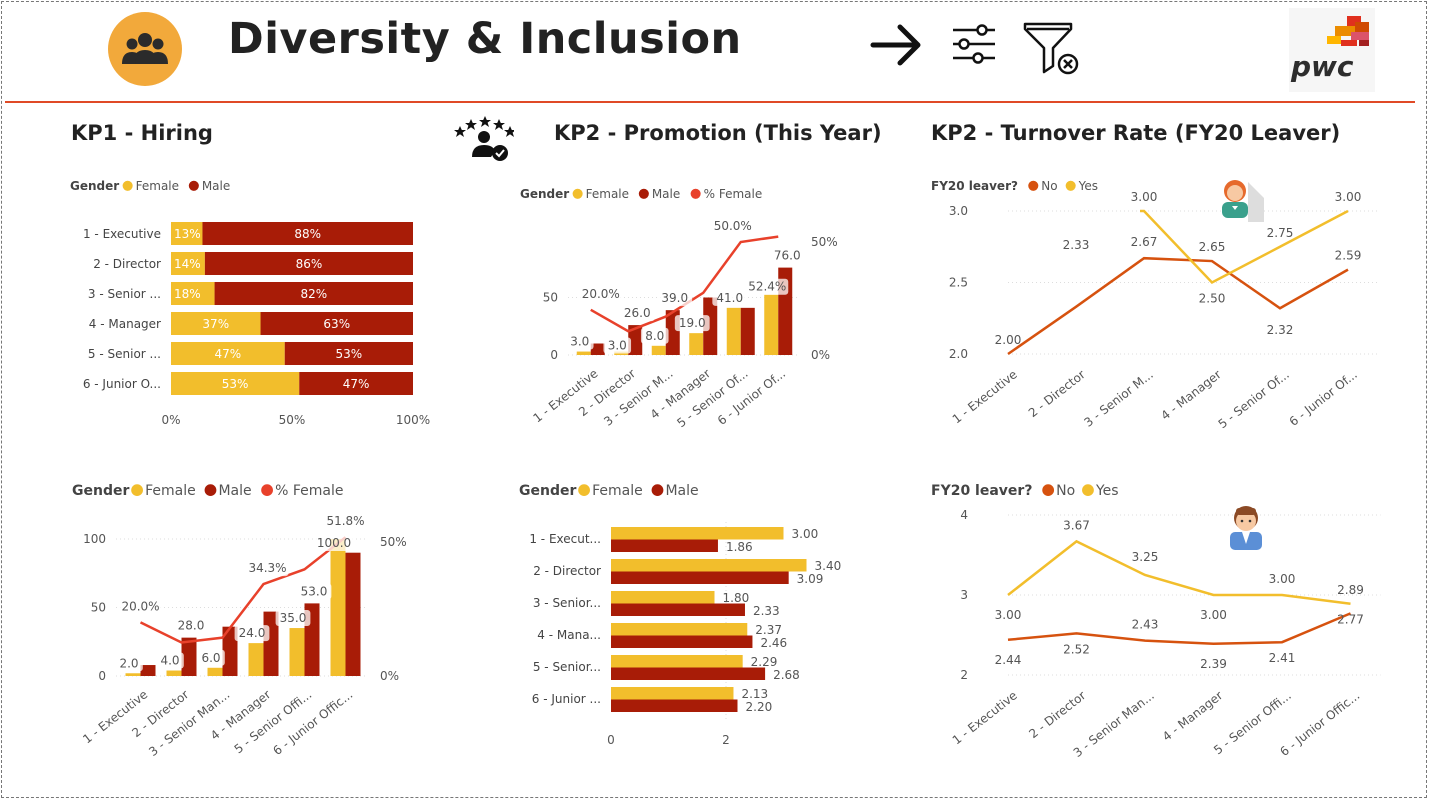 Image resolution: width=1432 pixels, height=805 pixels. What do you see at coordinates (773, 643) in the screenshot?
I see `data-label: 2.46` at bounding box center [773, 643].